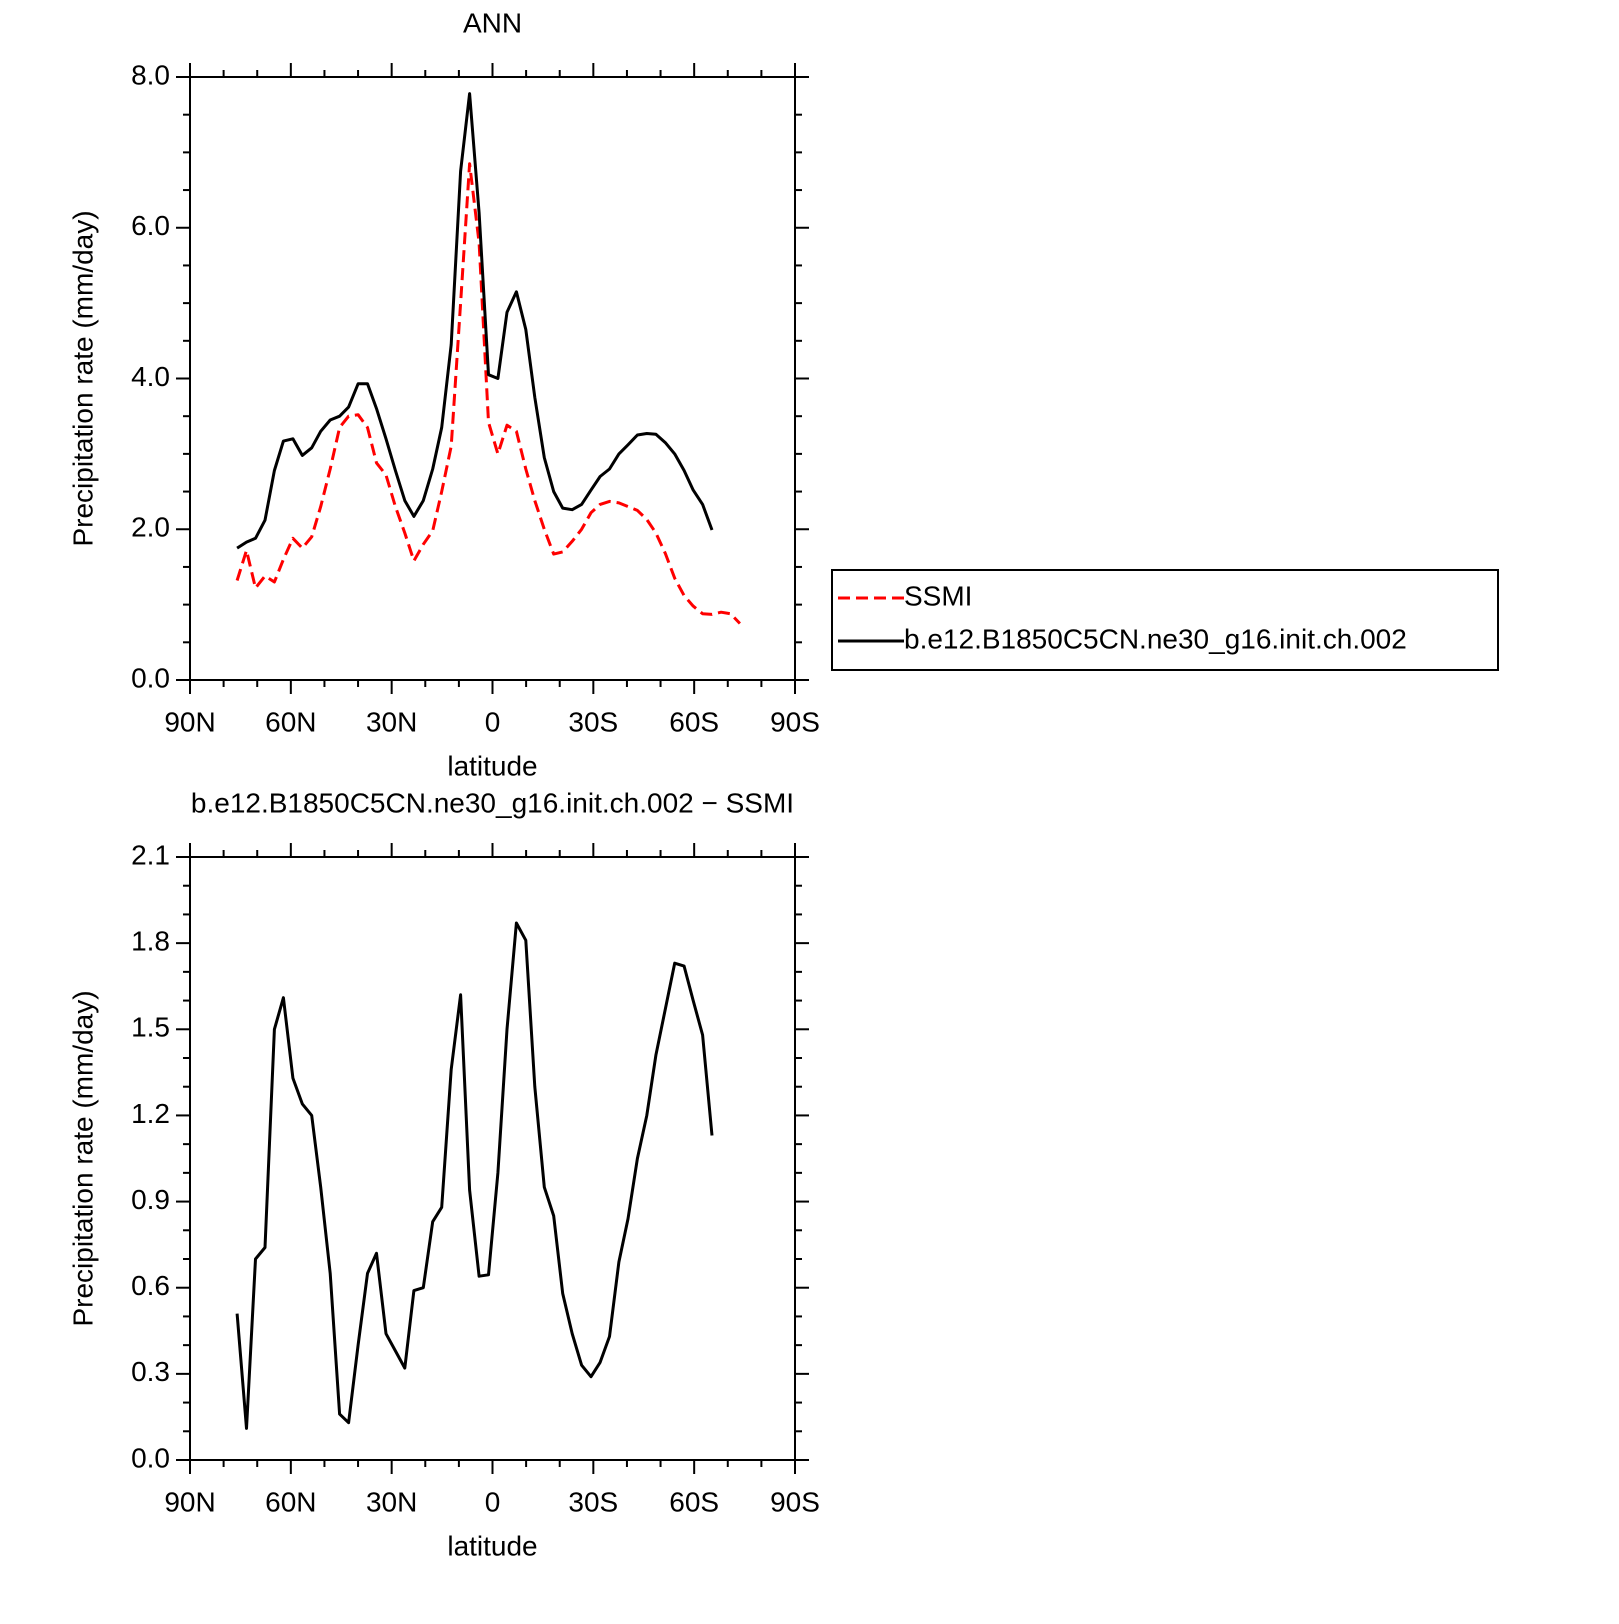  What do you see at coordinates (150, 1027) in the screenshot?
I see `y-tick-label: 1.5` at bounding box center [150, 1027].